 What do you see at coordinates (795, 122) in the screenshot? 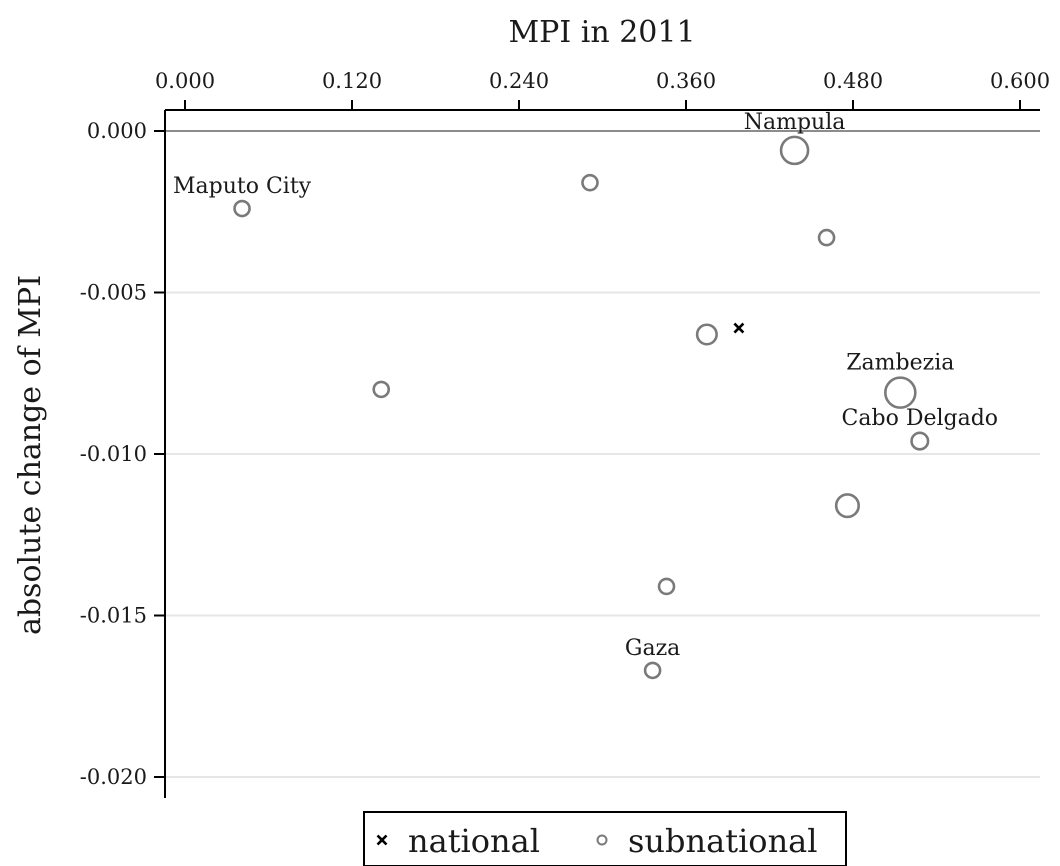
I see `point-label: Nampula` at bounding box center [795, 122].